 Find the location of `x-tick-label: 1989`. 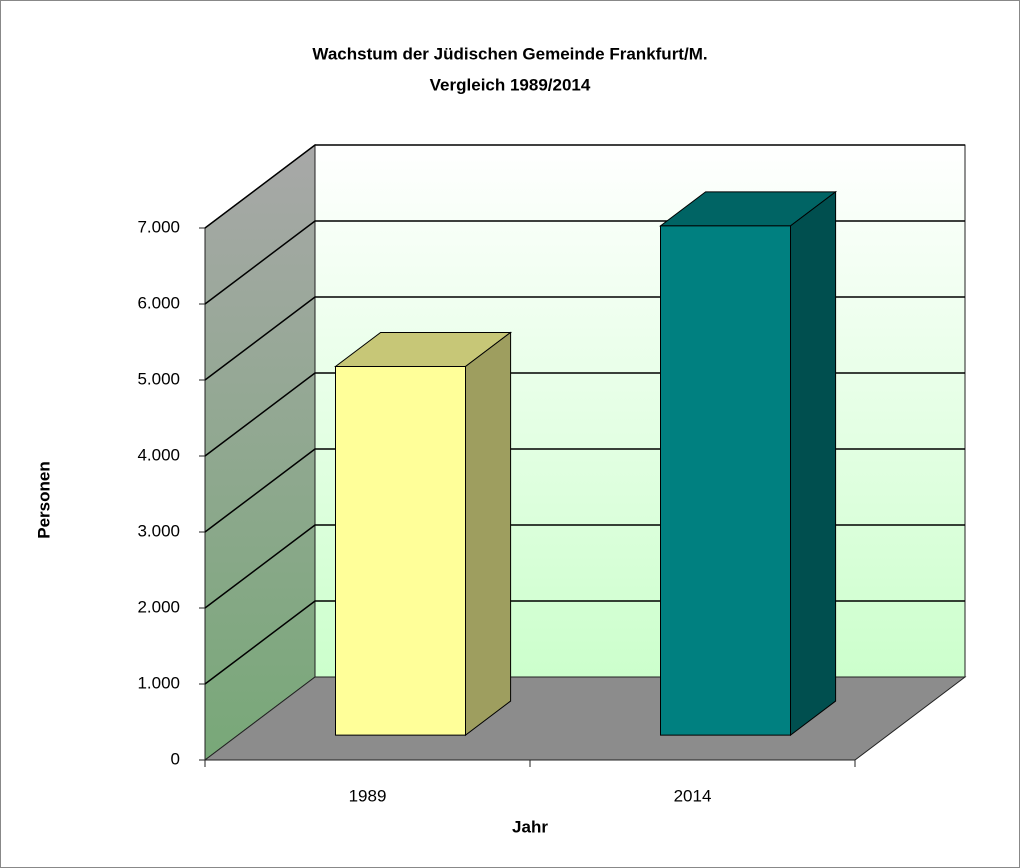

x-tick-label: 1989 is located at coordinates (368, 795).